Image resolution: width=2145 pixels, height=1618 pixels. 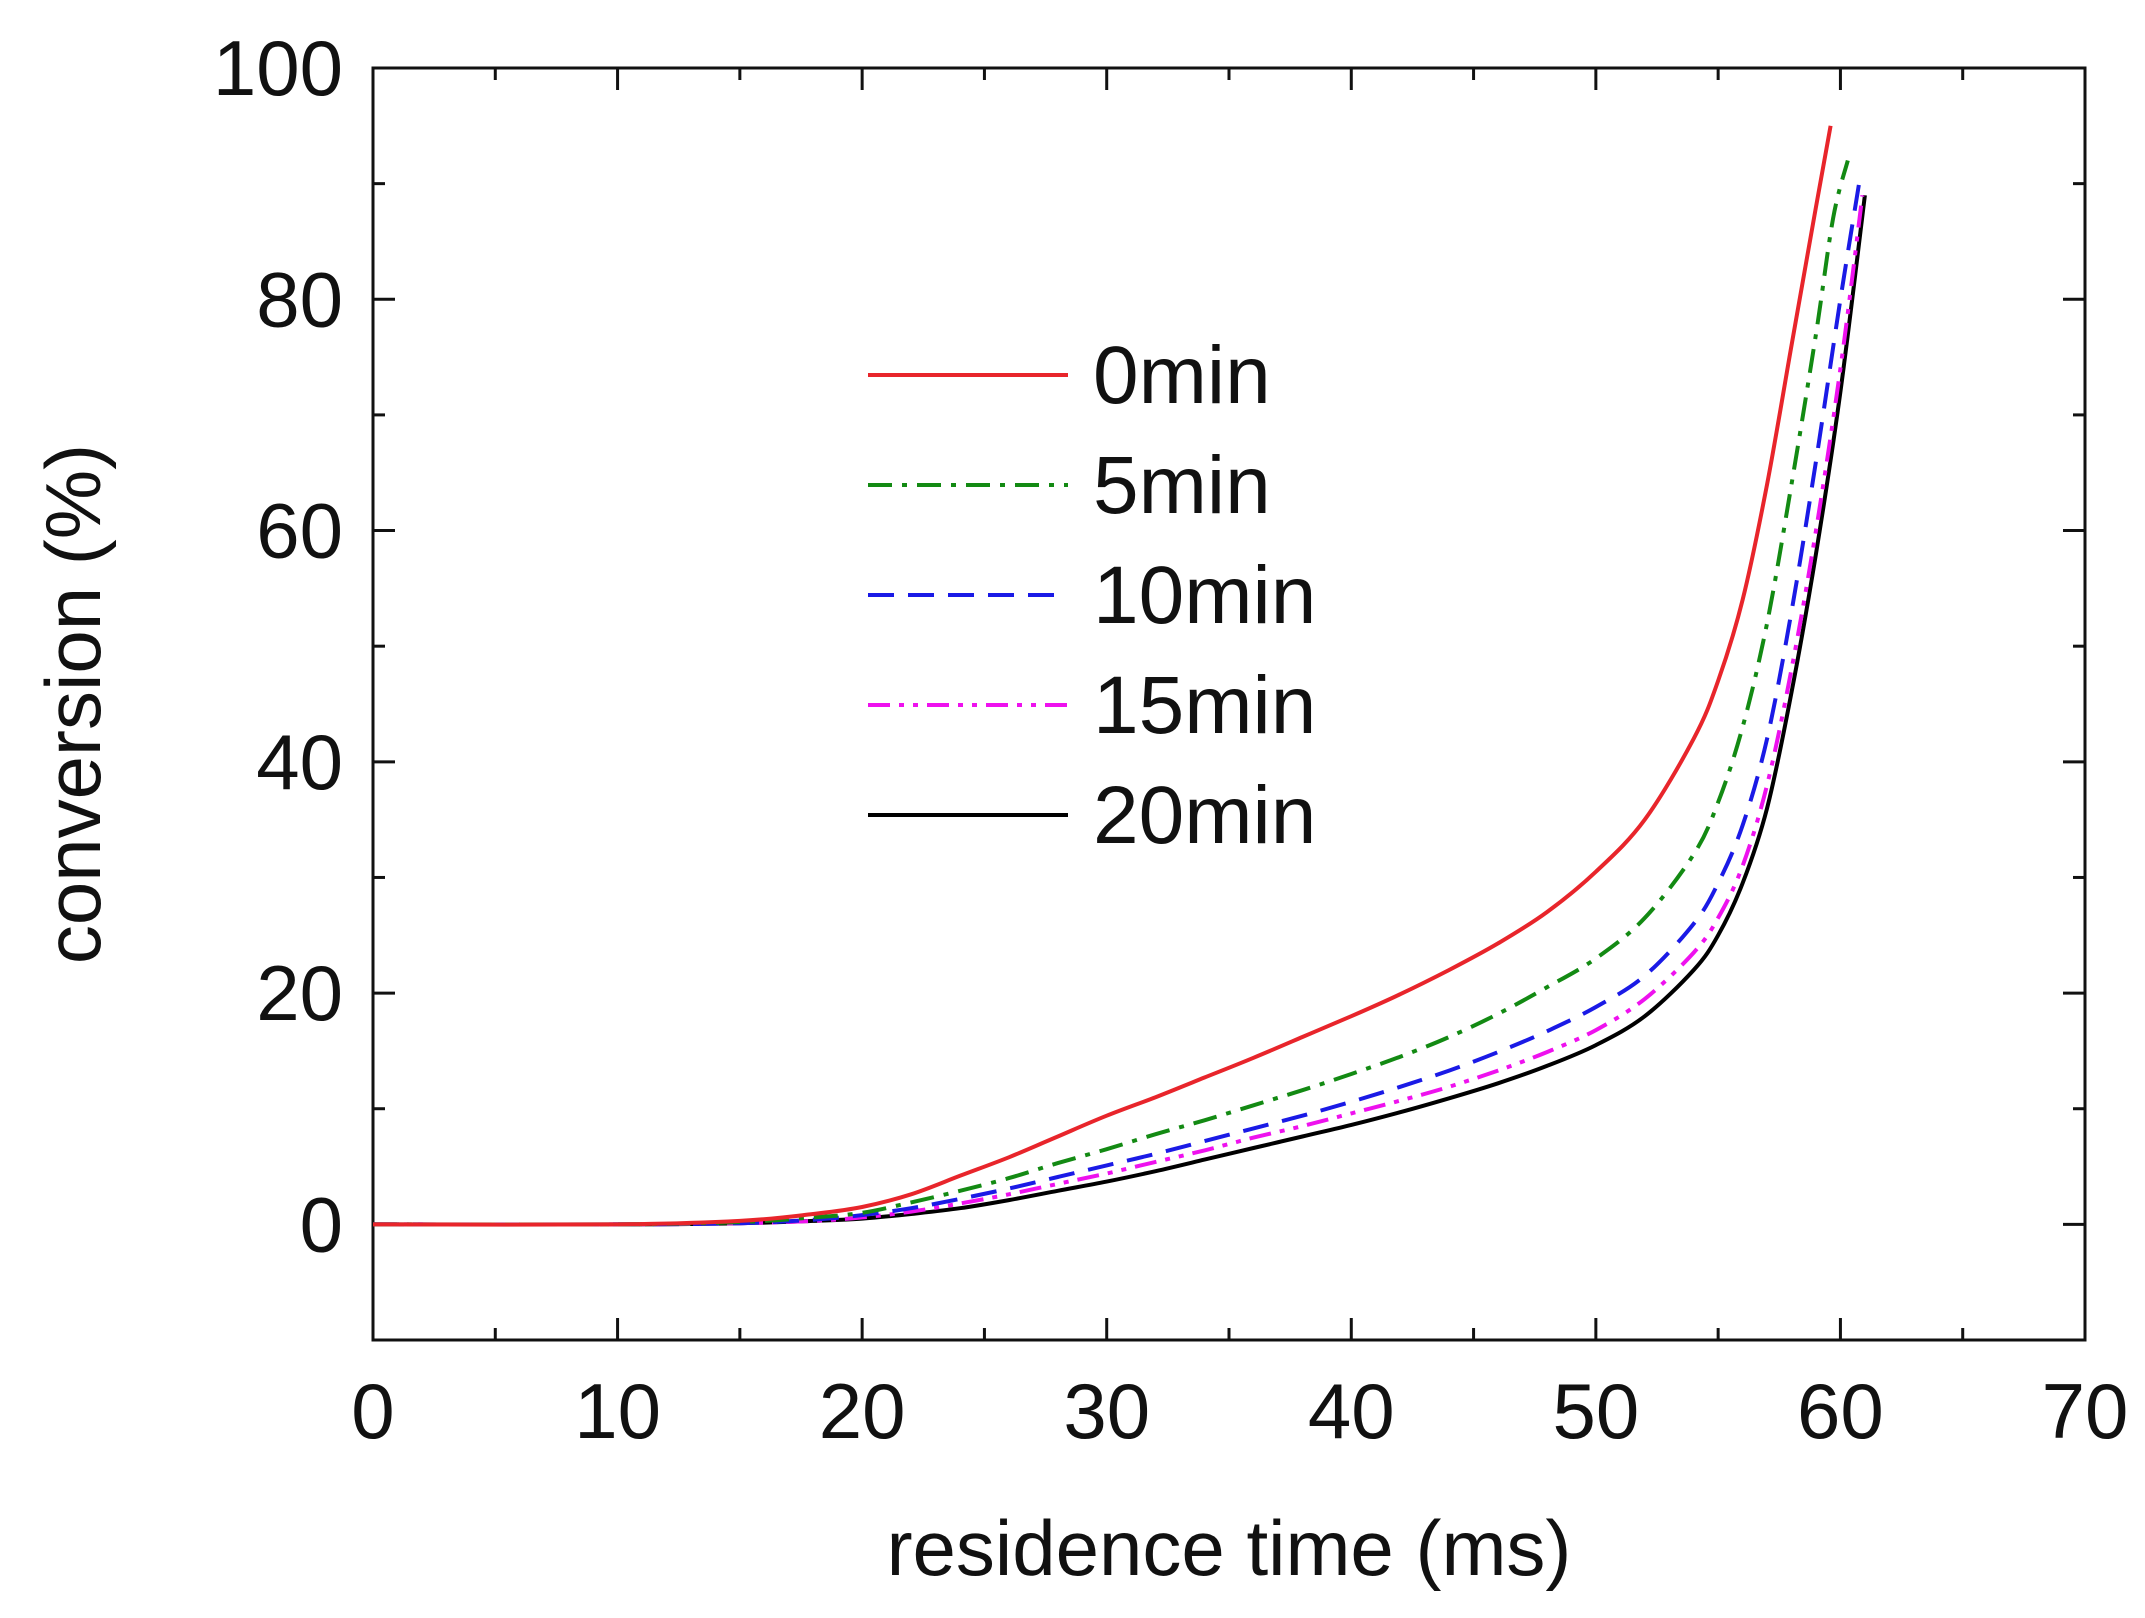 What do you see at coordinates (1106, 1411) in the screenshot?
I see `x-tick-label: 30` at bounding box center [1106, 1411].